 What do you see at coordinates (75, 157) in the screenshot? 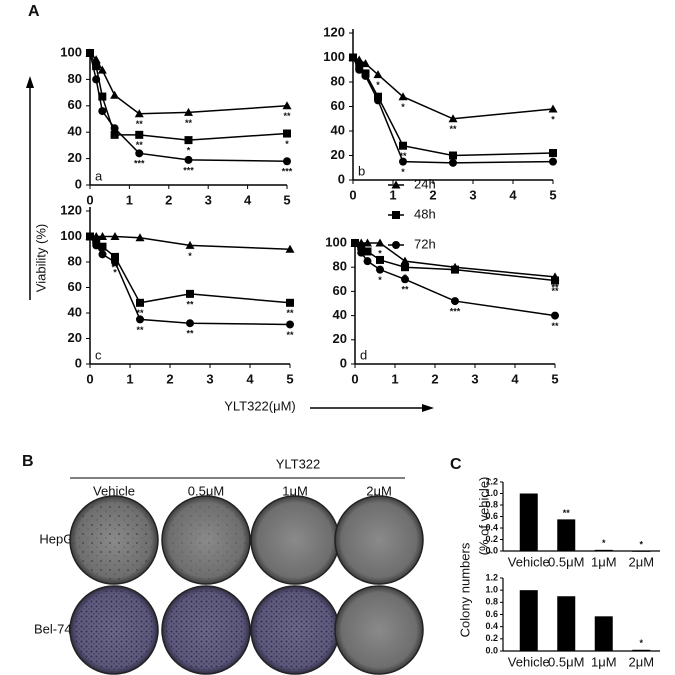
I see `y-tick-label: 20` at bounding box center [75, 157].